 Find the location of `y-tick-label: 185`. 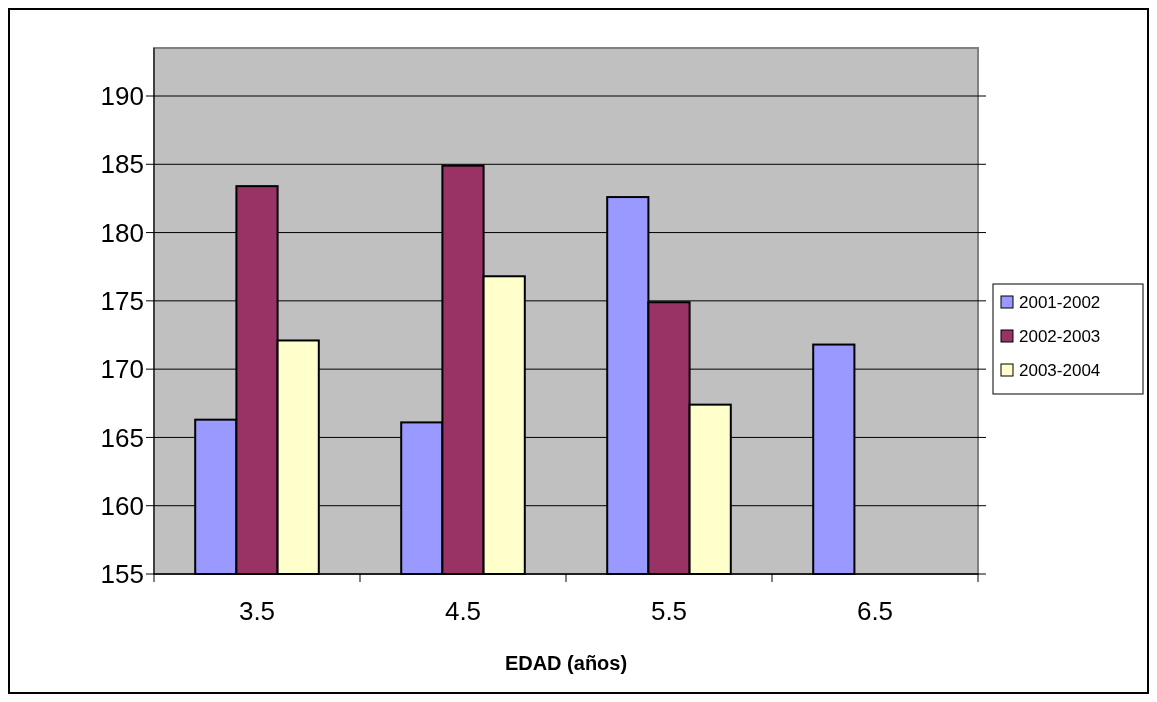

y-tick-label: 185 is located at coordinates (122, 164).